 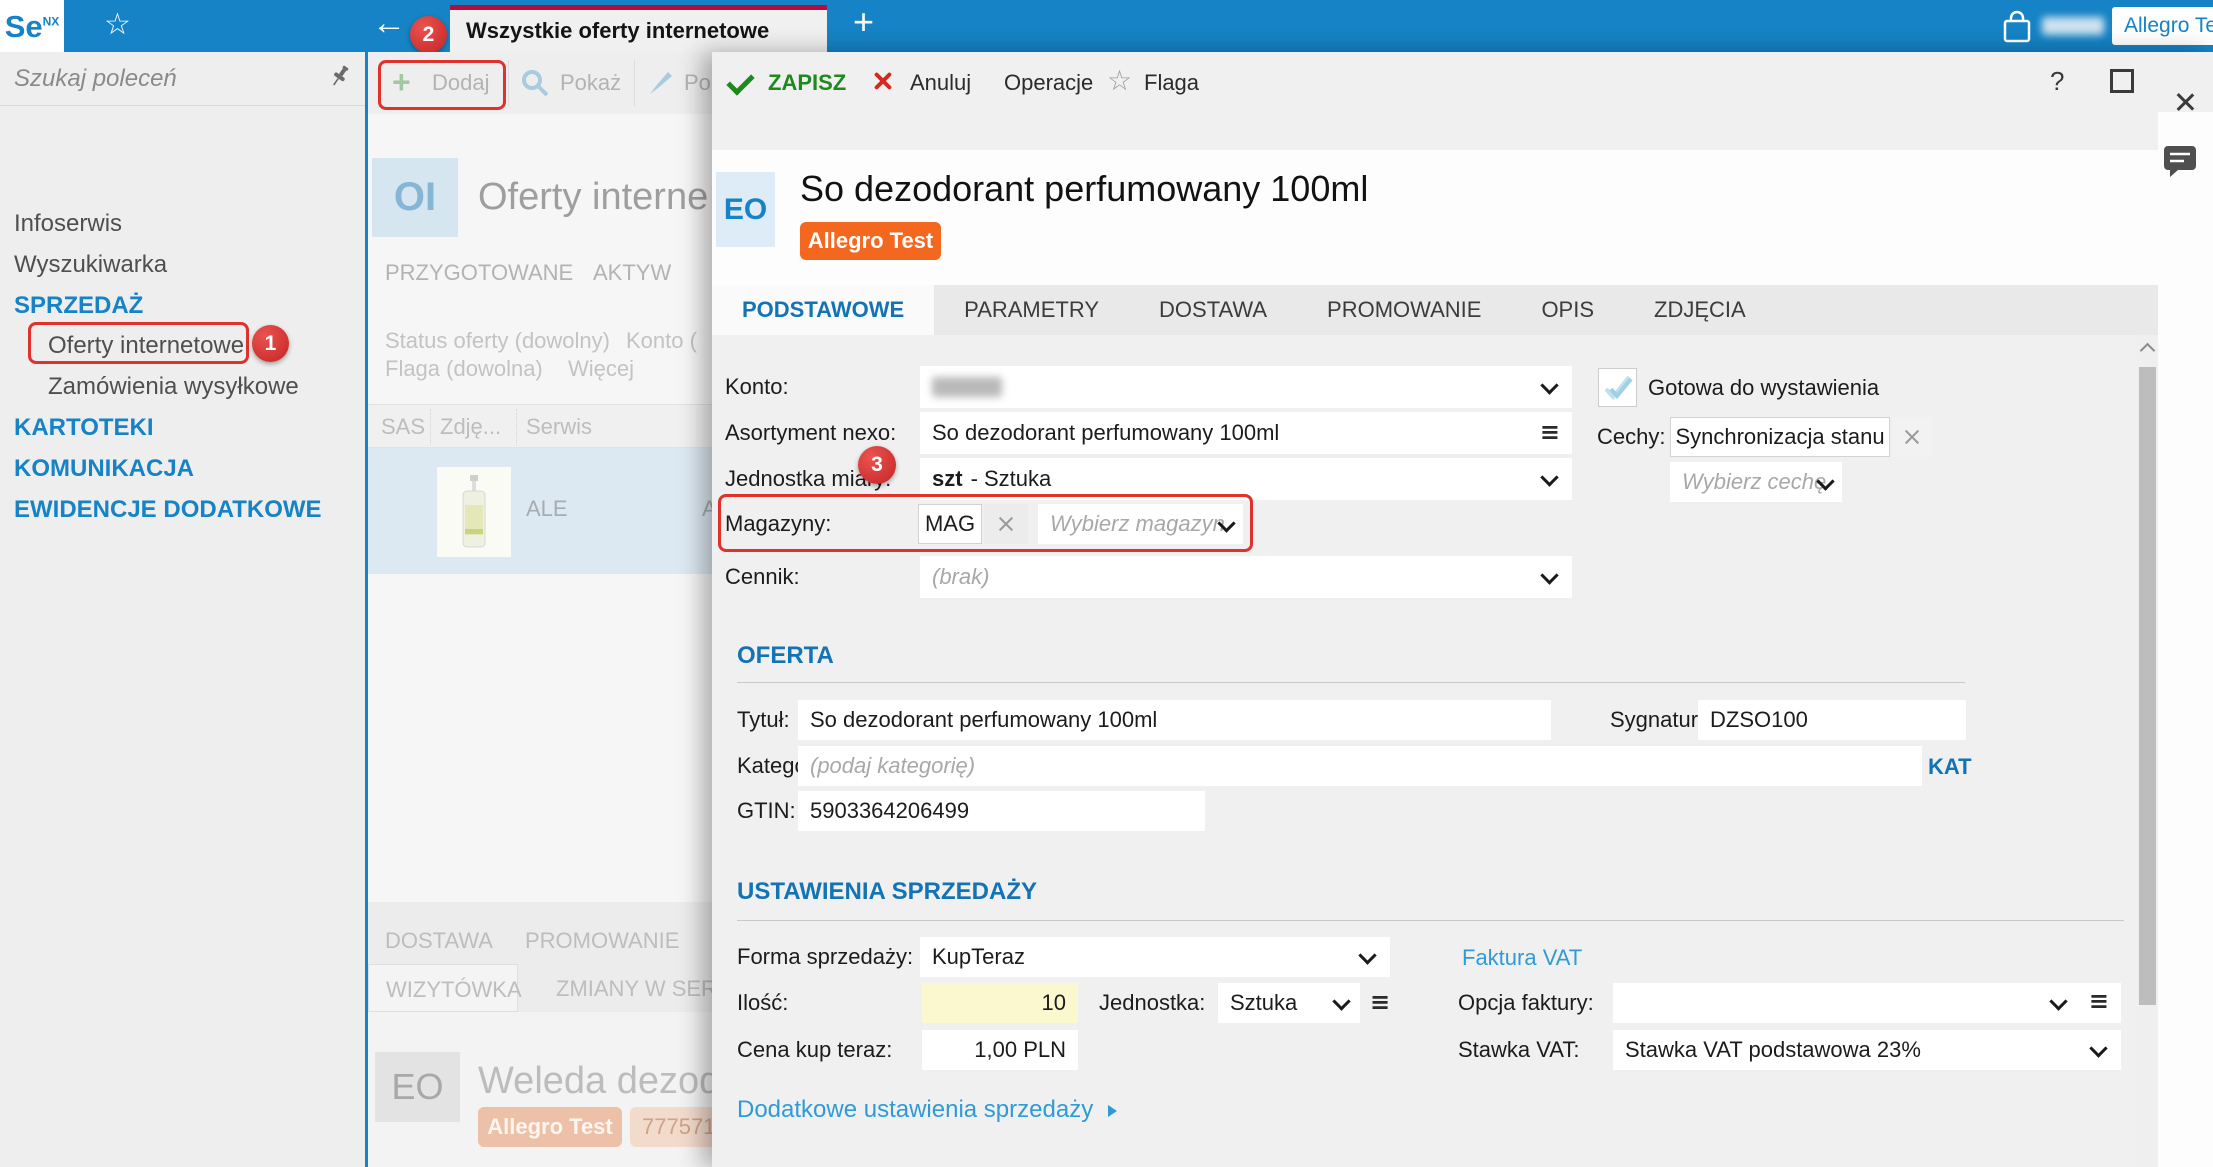 I want to click on flag-star-icon: ☆, so click(x=1120, y=80).